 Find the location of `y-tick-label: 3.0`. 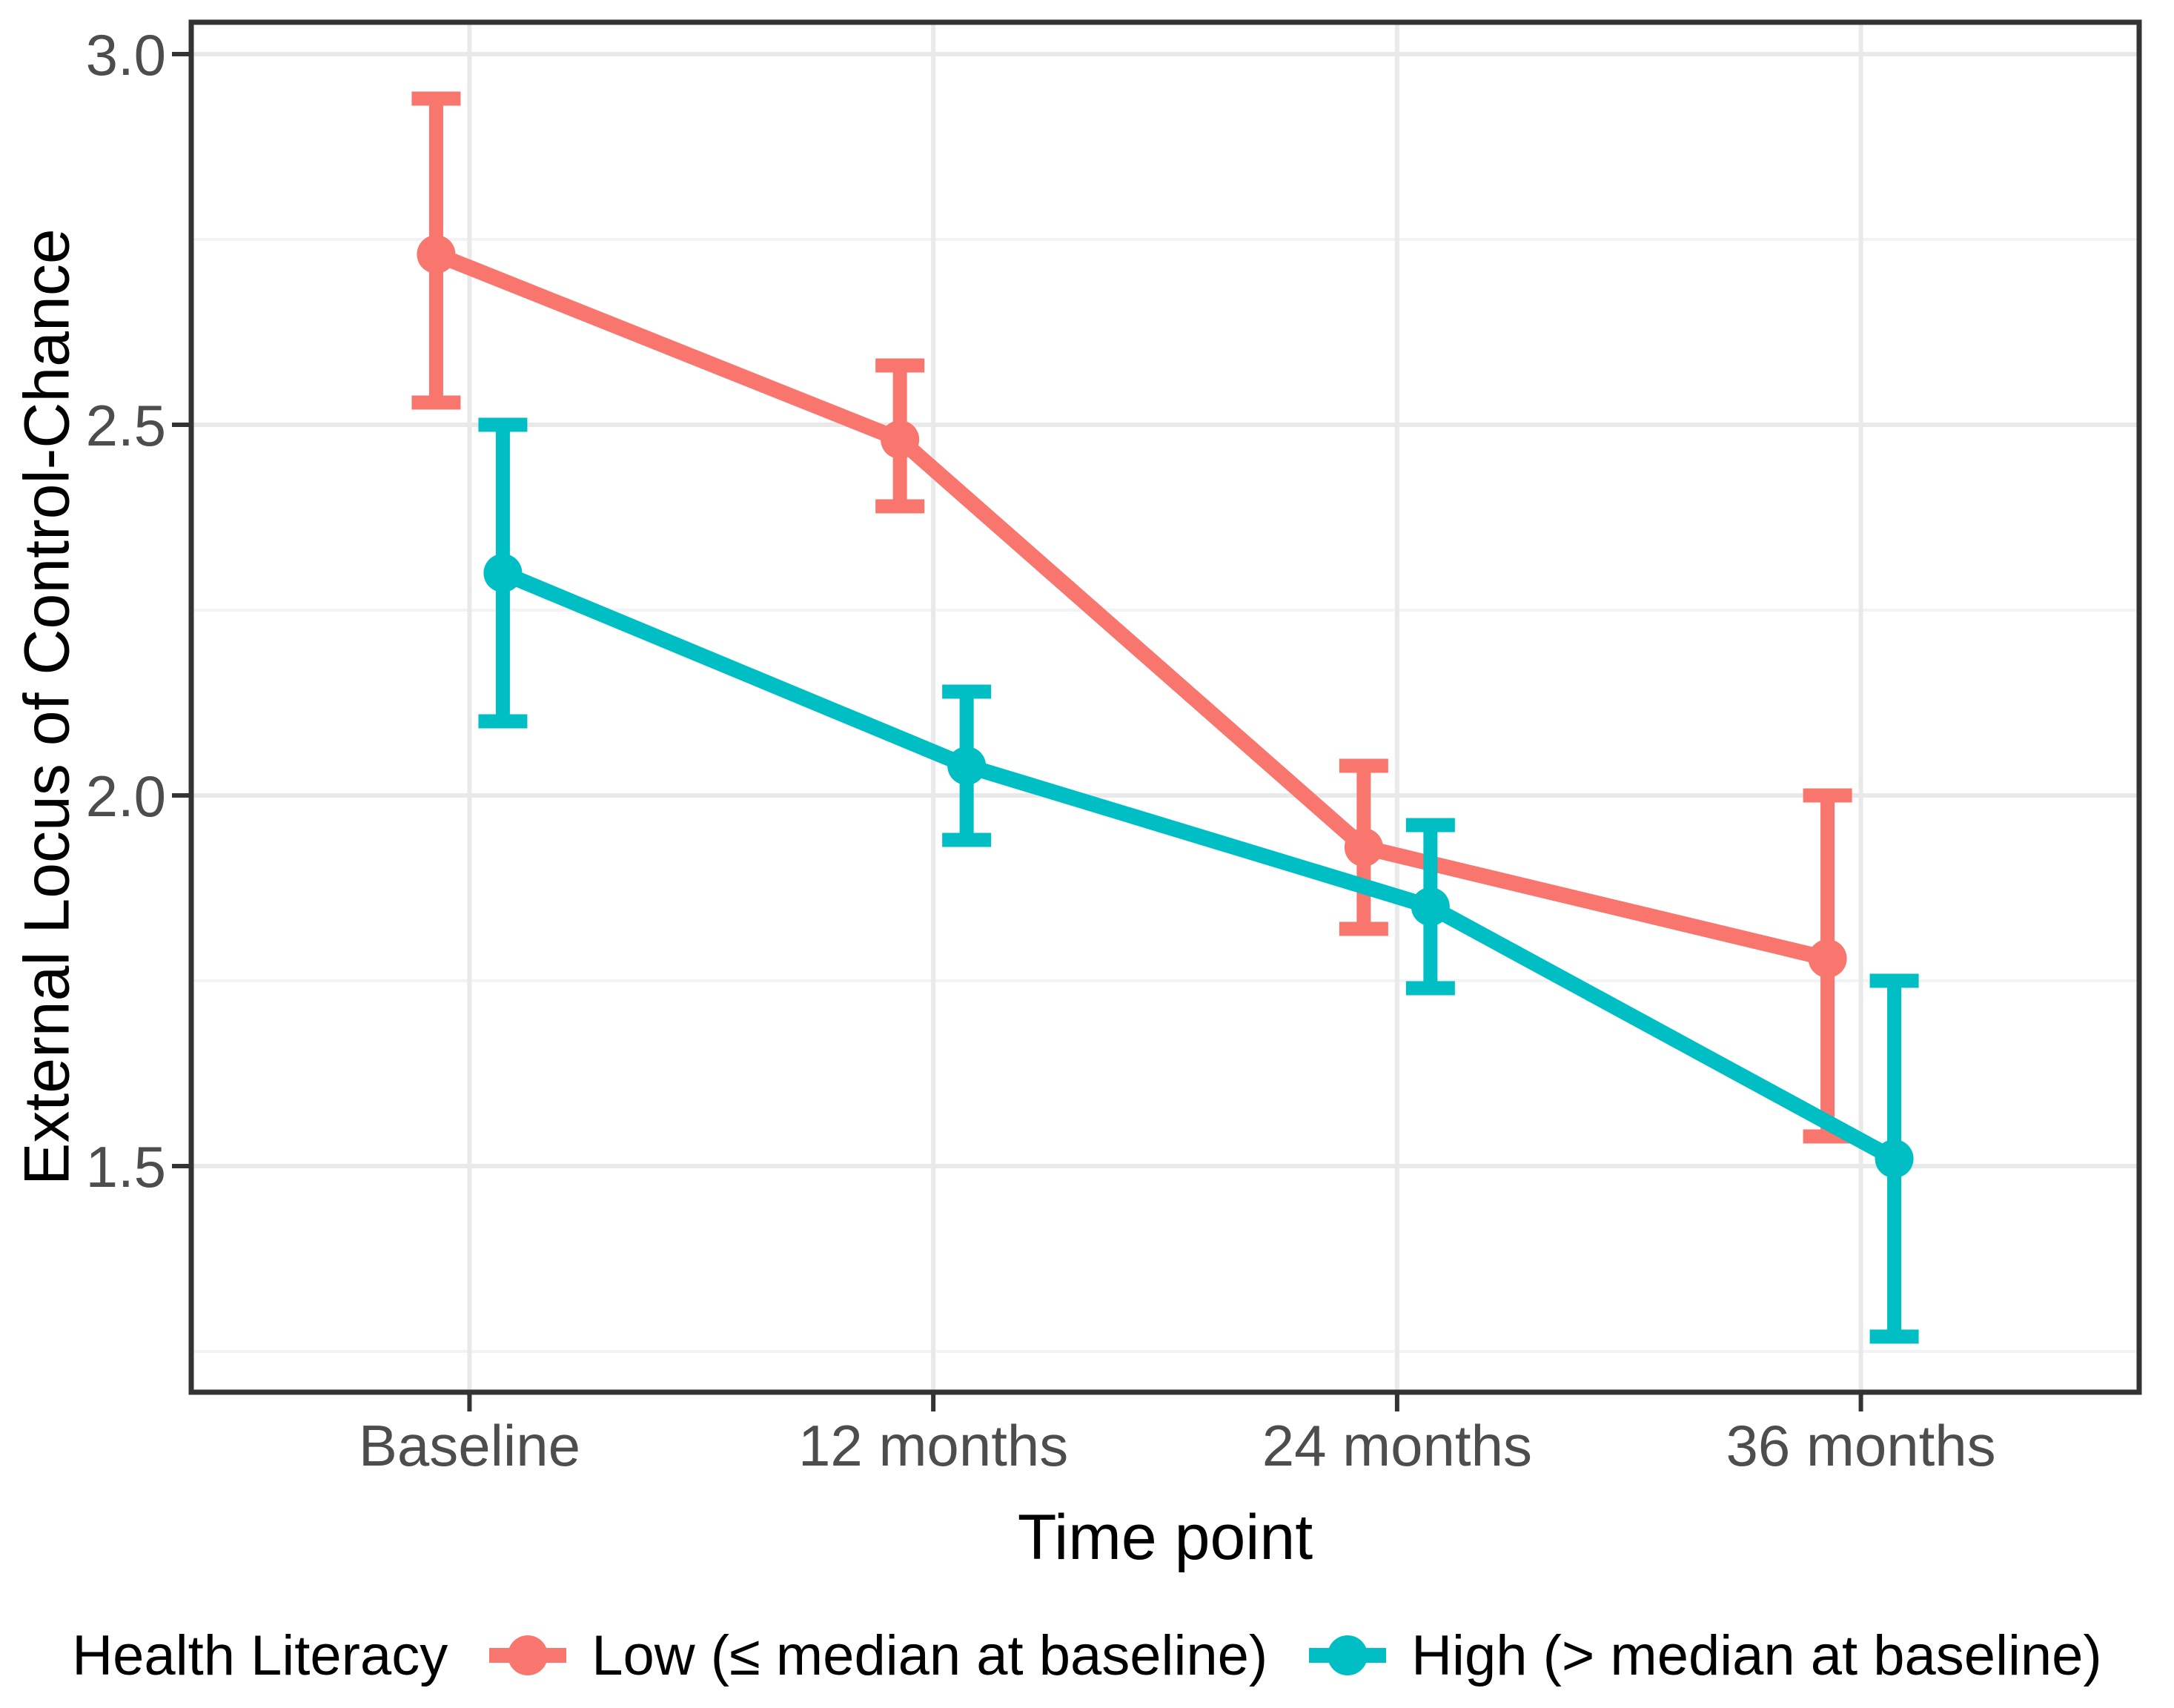

y-tick-label: 3.0 is located at coordinates (126, 54).